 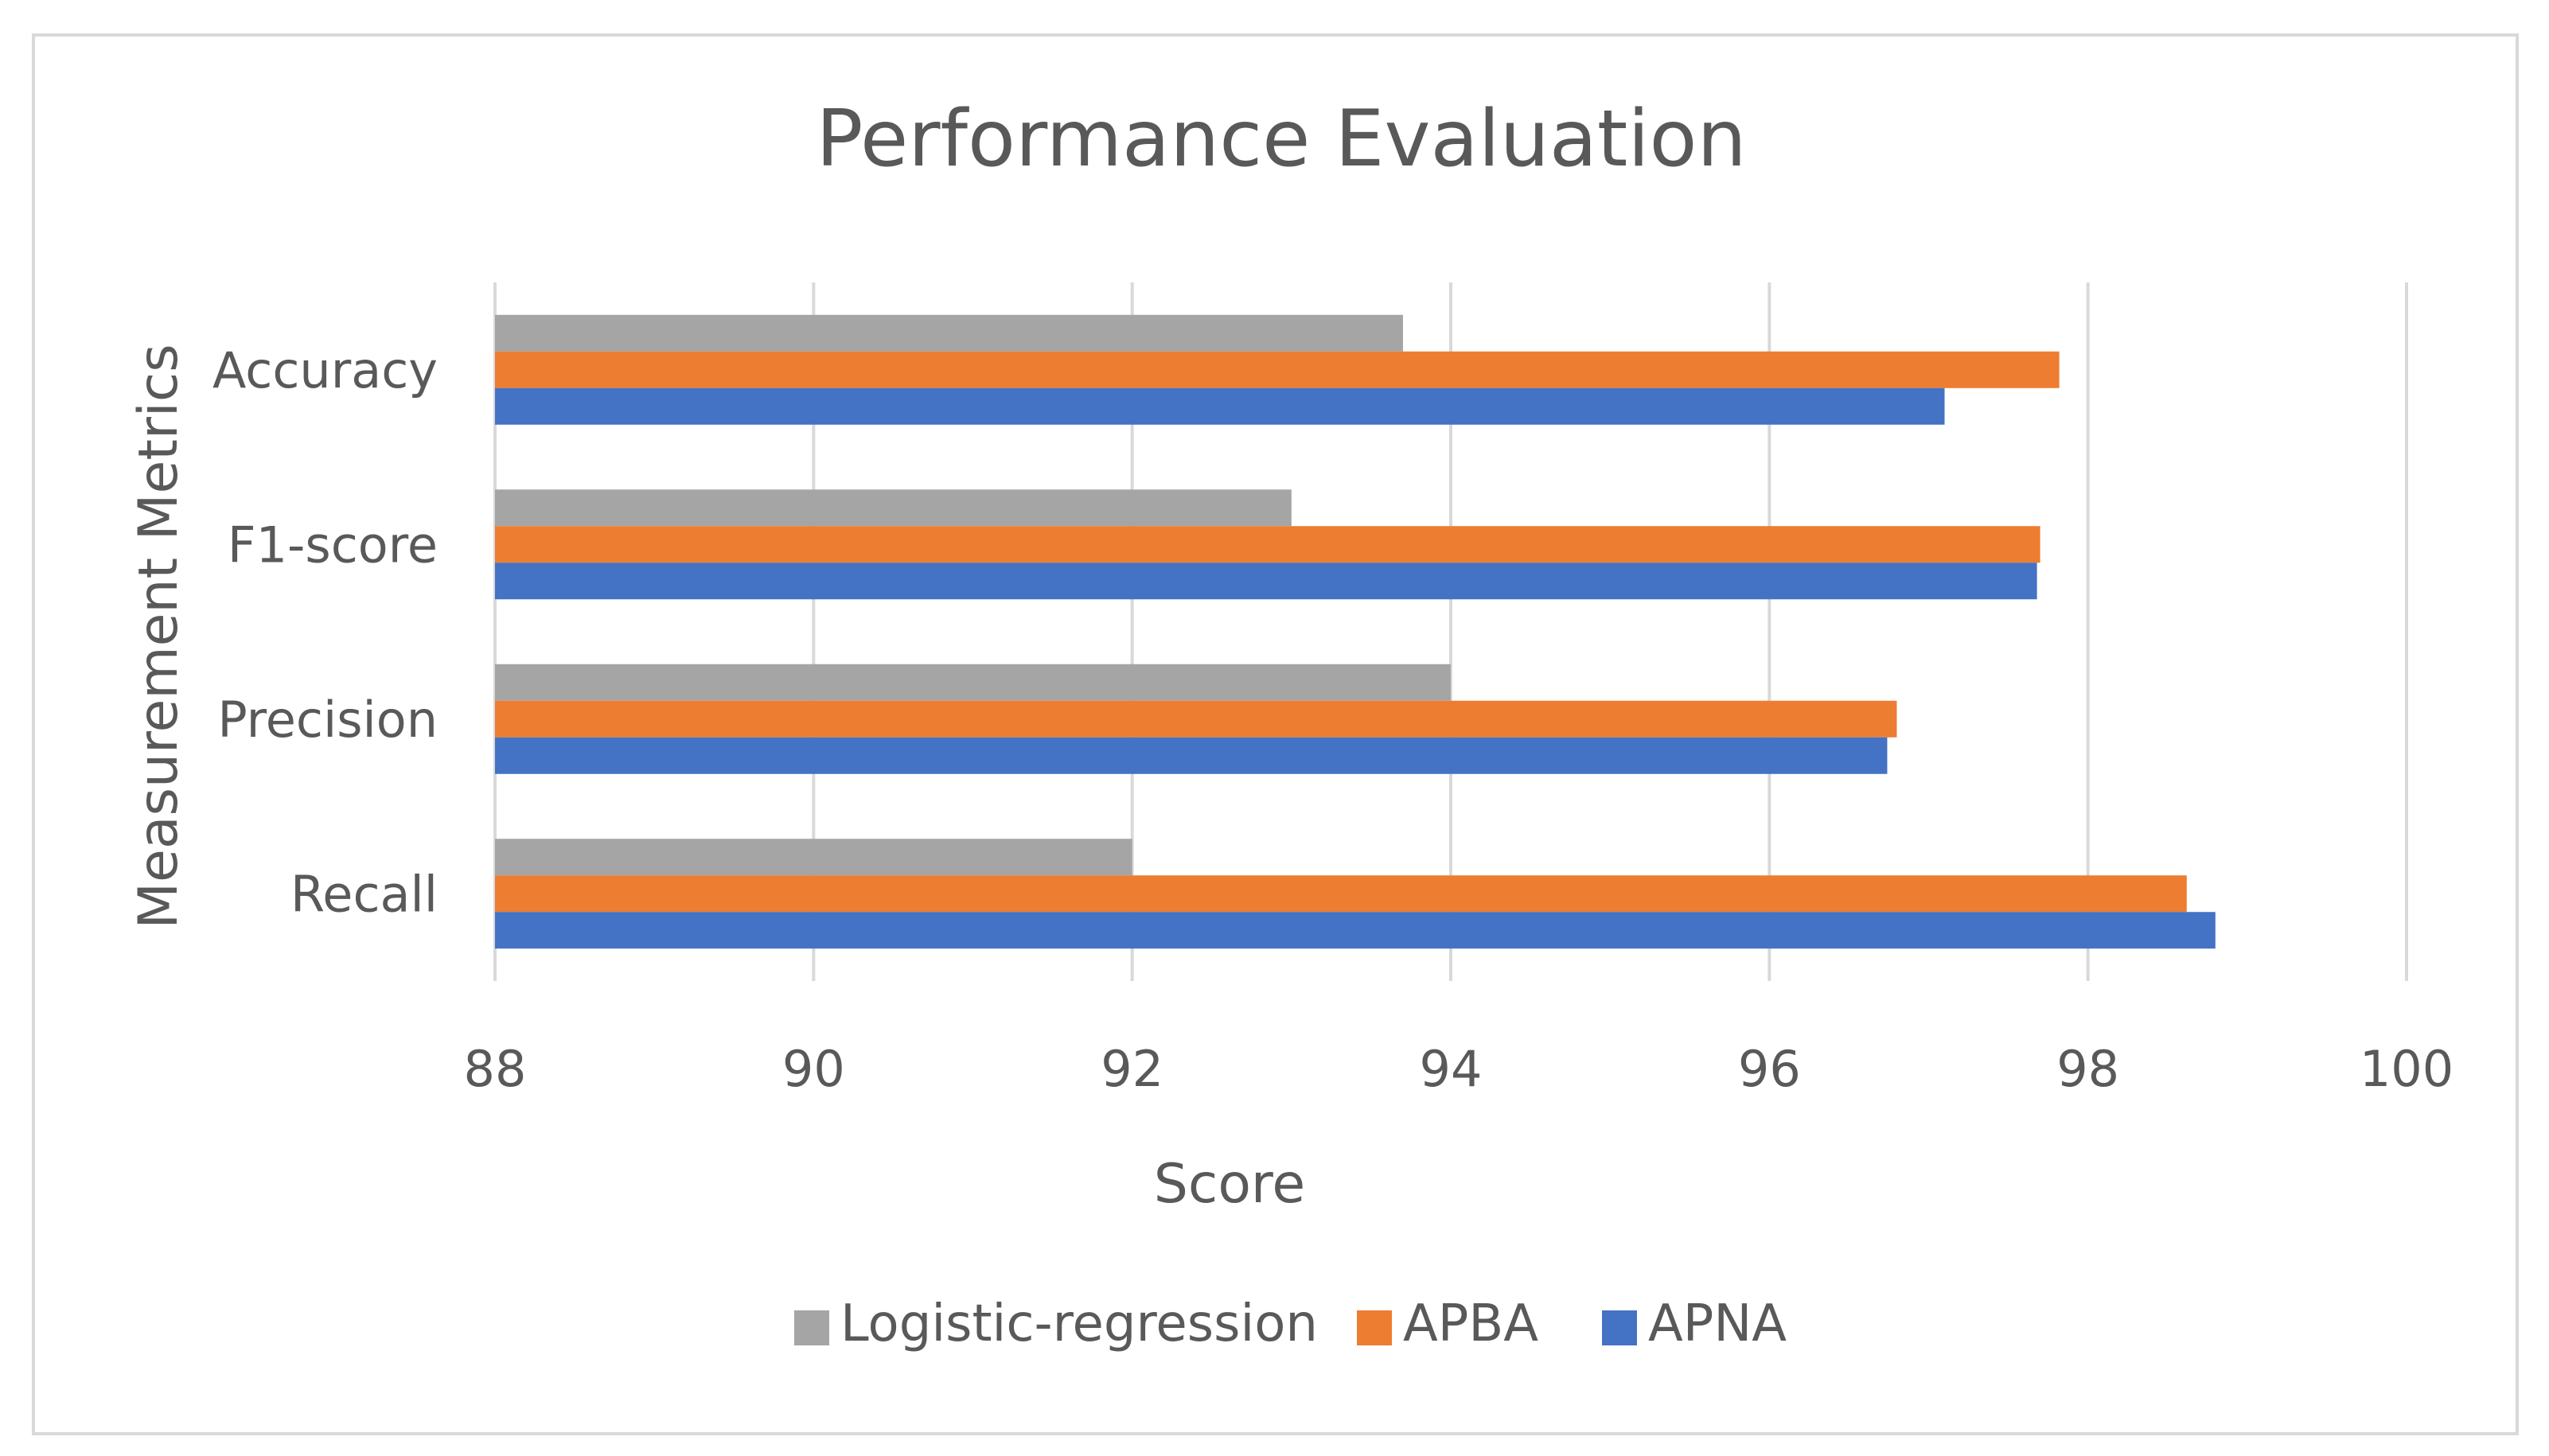 I want to click on x-tick-label: 88, so click(x=496, y=1069).